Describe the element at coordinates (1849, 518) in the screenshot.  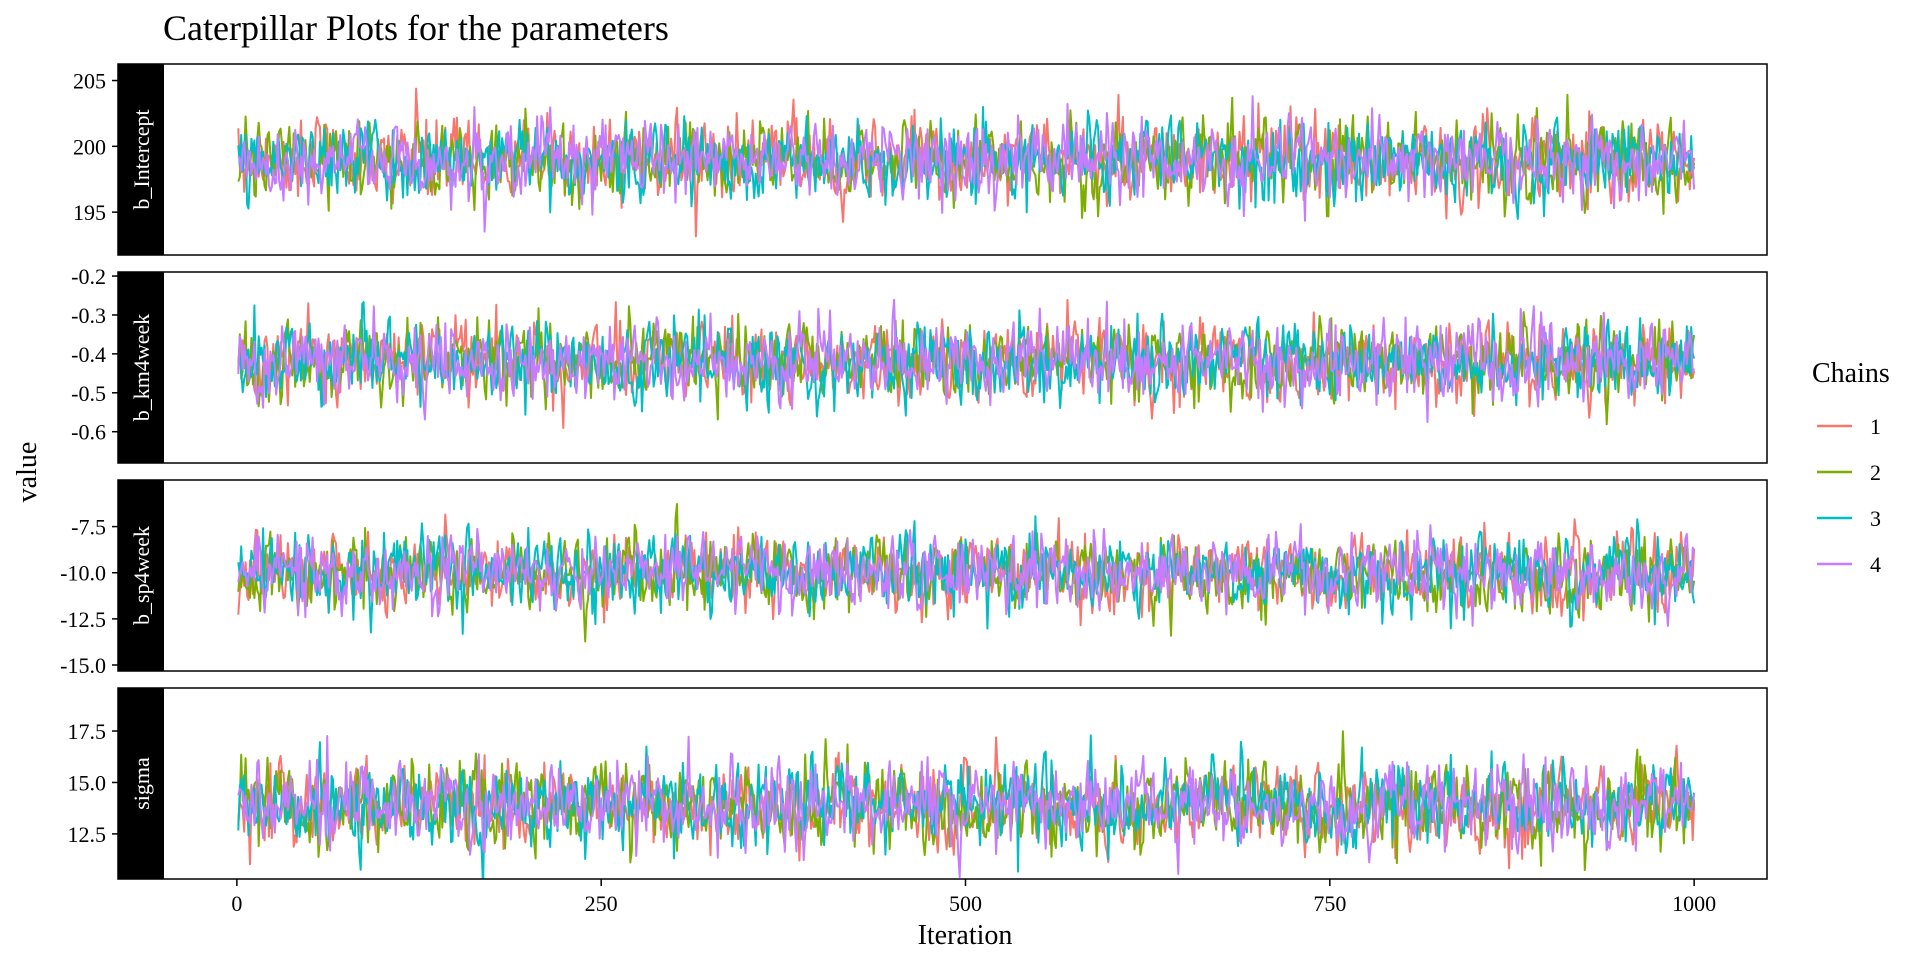
I see `legend-item-3: 3` at that location.